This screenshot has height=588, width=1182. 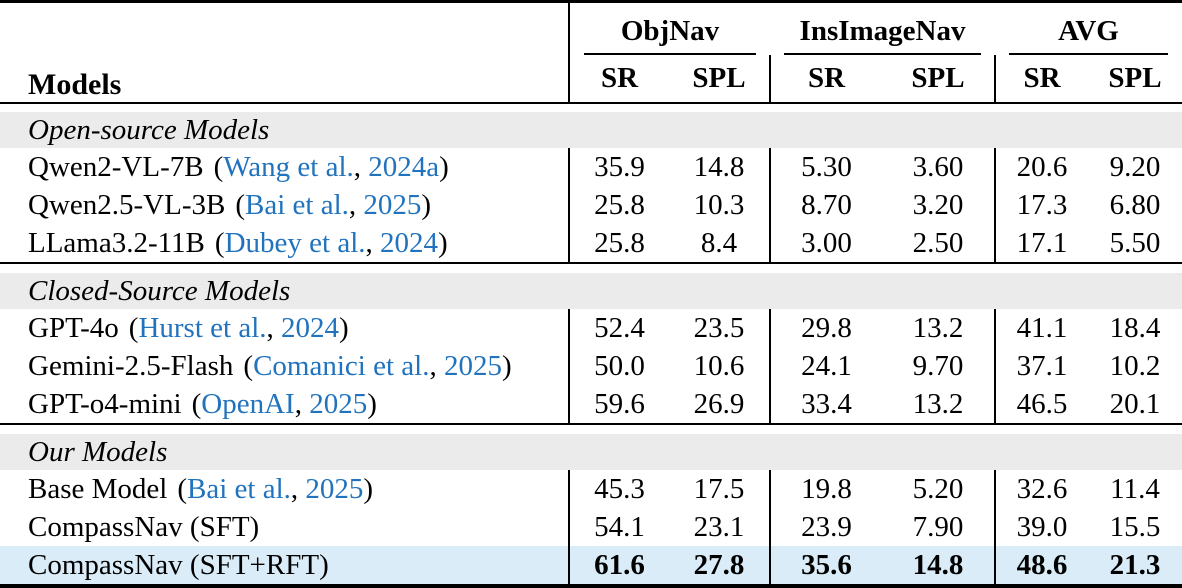 What do you see at coordinates (826, 566) in the screenshot?
I see `value-cell: 35.6` at bounding box center [826, 566].